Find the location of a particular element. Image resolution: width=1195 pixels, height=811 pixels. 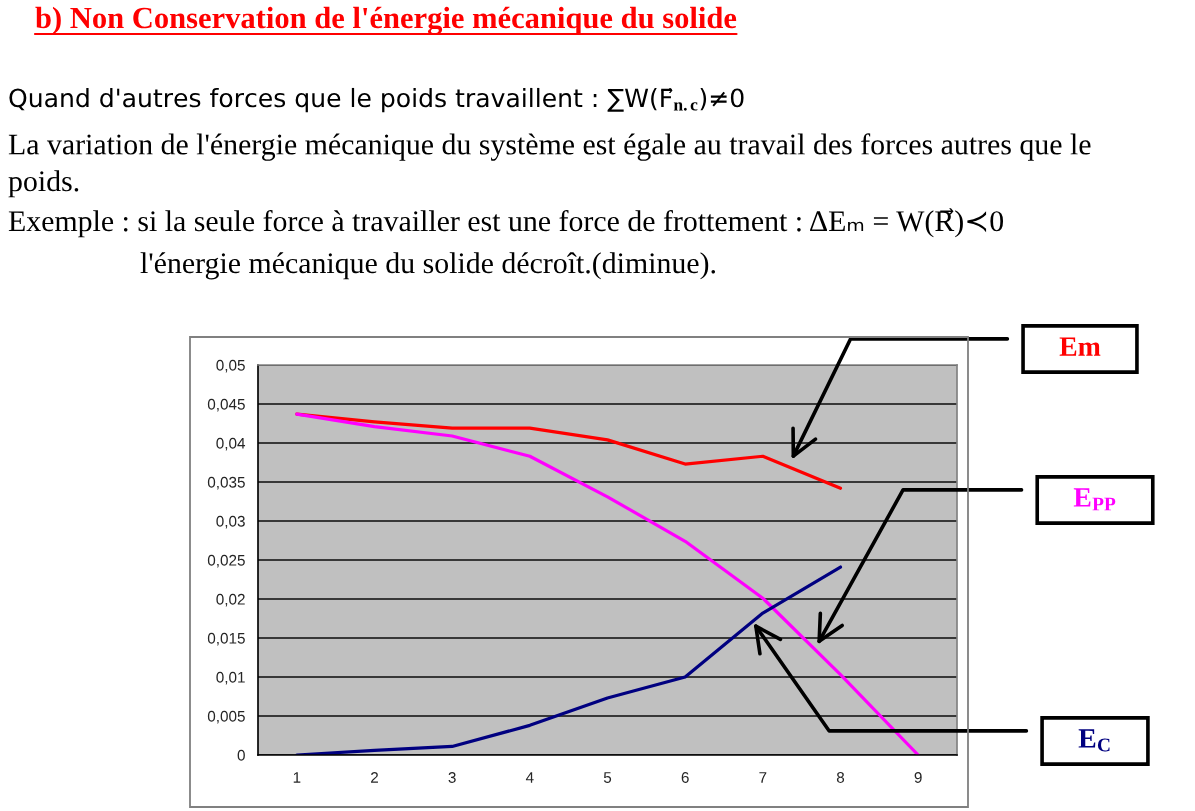

y-tick-label: 0,01 is located at coordinates (230, 678).